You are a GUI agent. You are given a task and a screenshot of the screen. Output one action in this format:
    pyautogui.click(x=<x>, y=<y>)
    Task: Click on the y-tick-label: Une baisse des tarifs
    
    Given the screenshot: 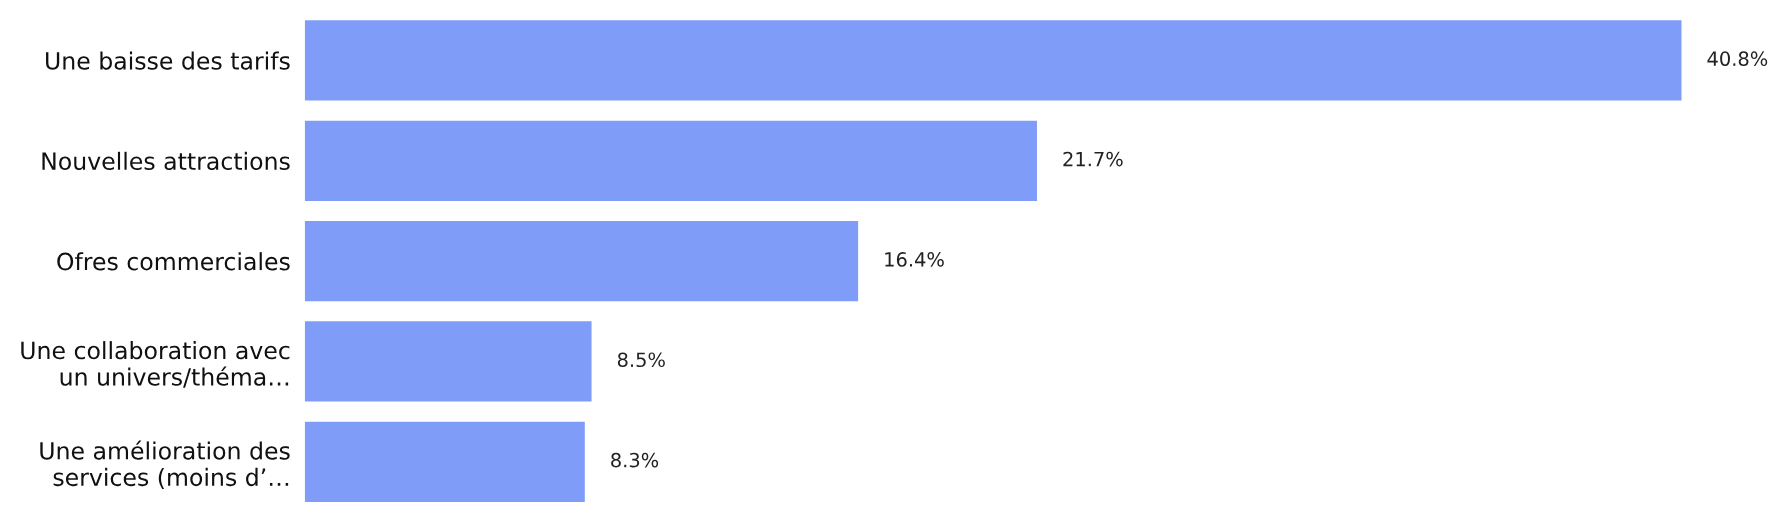 What is the action you would take?
    pyautogui.click(x=168, y=60)
    